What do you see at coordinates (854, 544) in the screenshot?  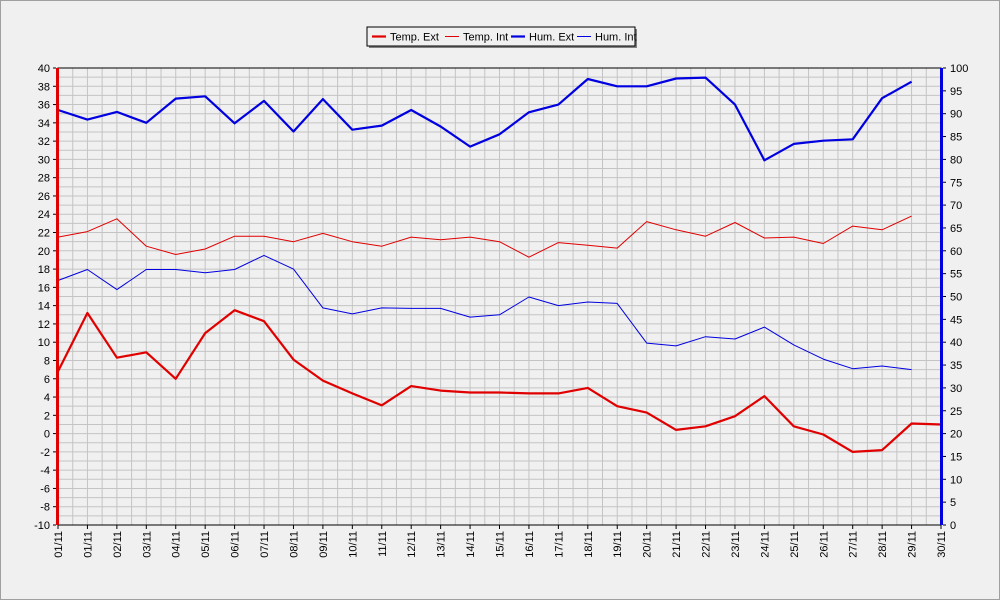 I see `x-tick-label: 27/11` at bounding box center [854, 544].